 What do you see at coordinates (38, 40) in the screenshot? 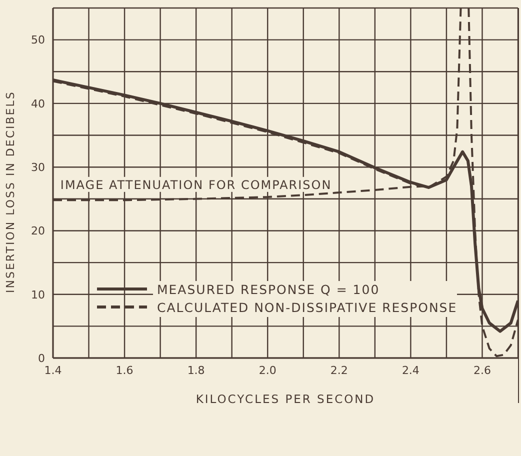
I see `y-tick-label: 50` at bounding box center [38, 40].